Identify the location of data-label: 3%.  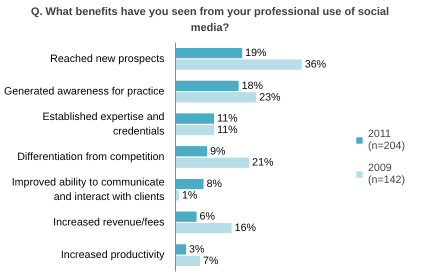
(197, 249).